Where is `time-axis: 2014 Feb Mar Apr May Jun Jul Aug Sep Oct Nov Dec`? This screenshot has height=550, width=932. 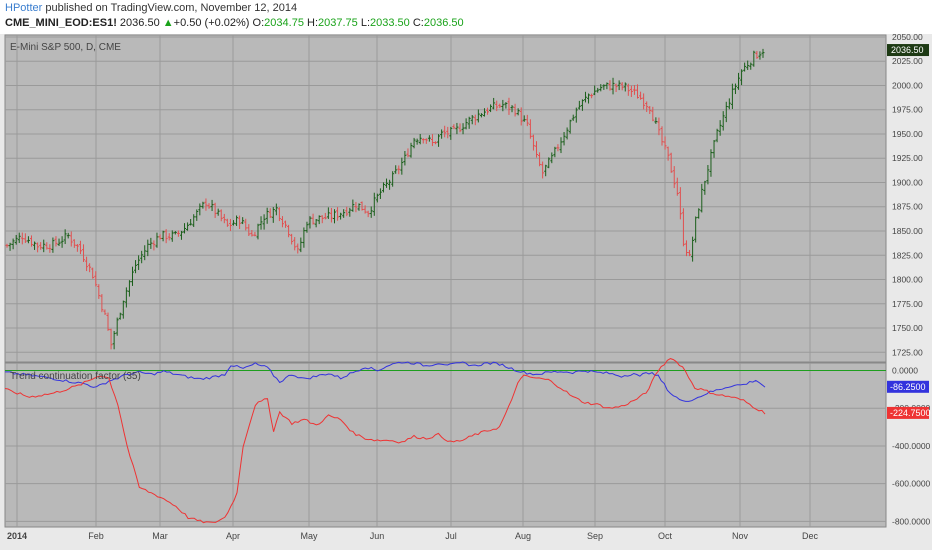 time-axis: 2014 Feb Mar Apr May Jun Jul Aug Sep Oct Nov Dec is located at coordinates (413, 536).